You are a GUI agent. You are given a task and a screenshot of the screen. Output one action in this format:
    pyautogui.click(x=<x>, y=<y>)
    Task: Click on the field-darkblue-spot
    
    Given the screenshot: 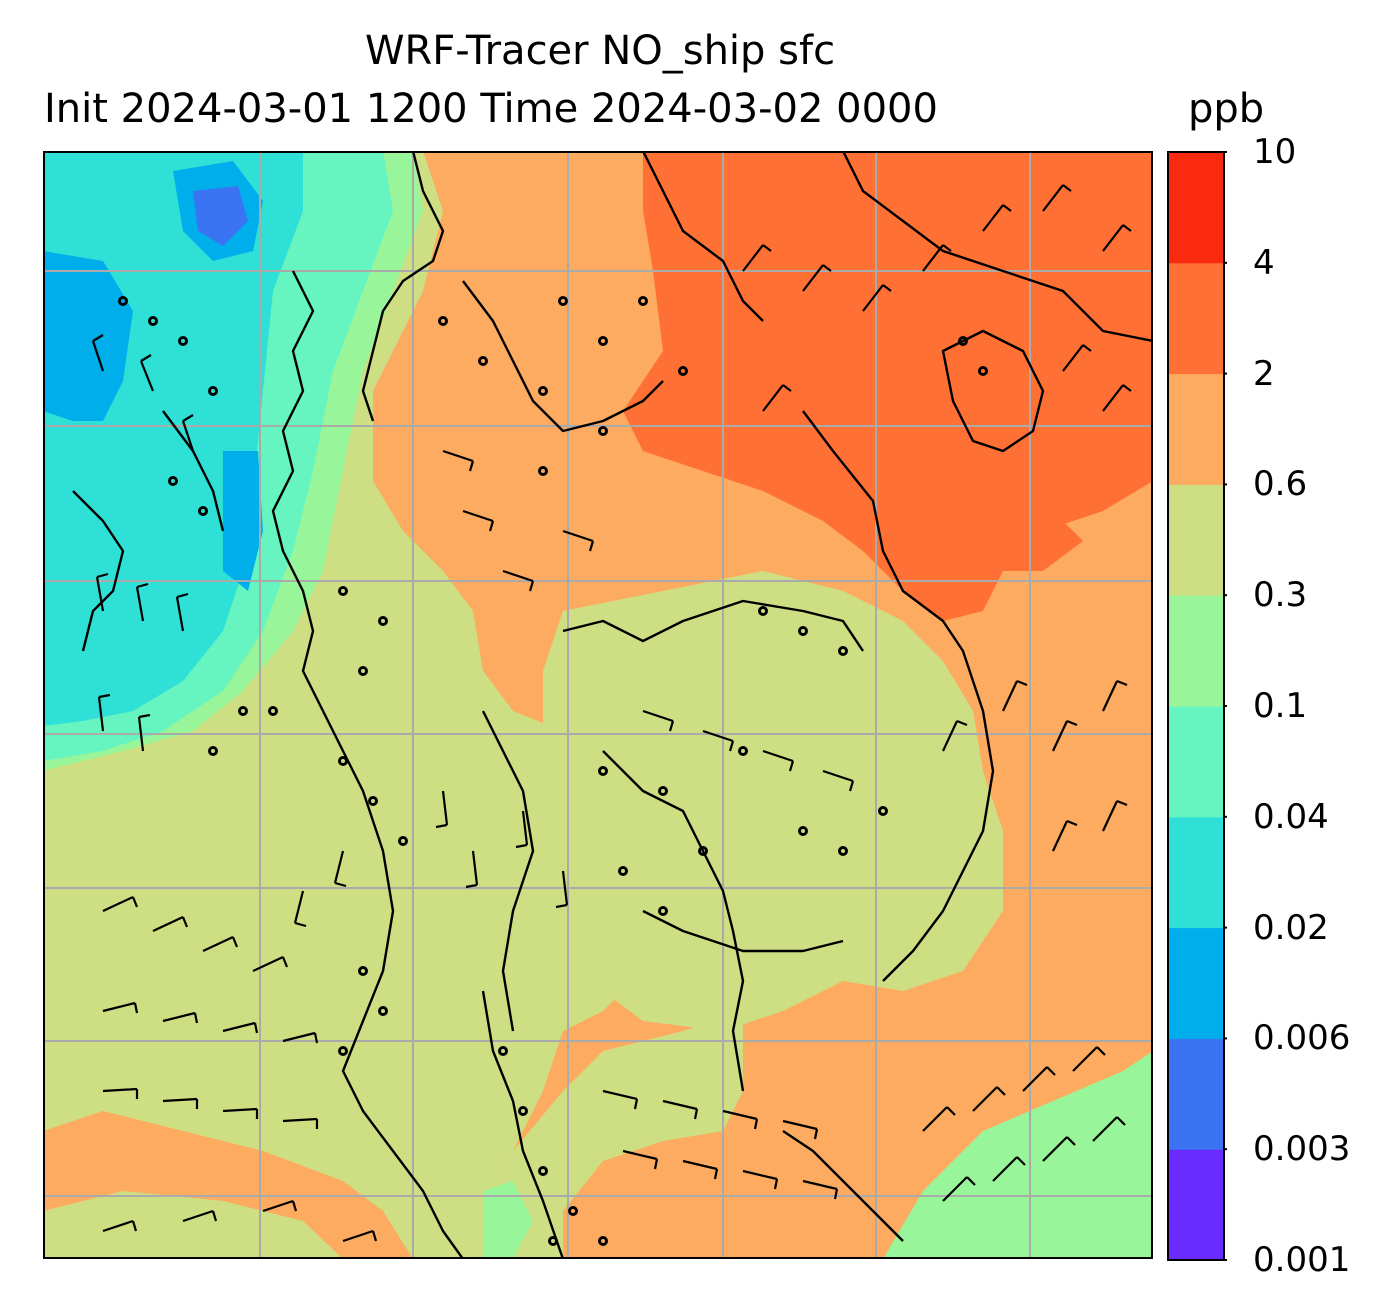 What is the action you would take?
    pyautogui.click(x=220, y=216)
    